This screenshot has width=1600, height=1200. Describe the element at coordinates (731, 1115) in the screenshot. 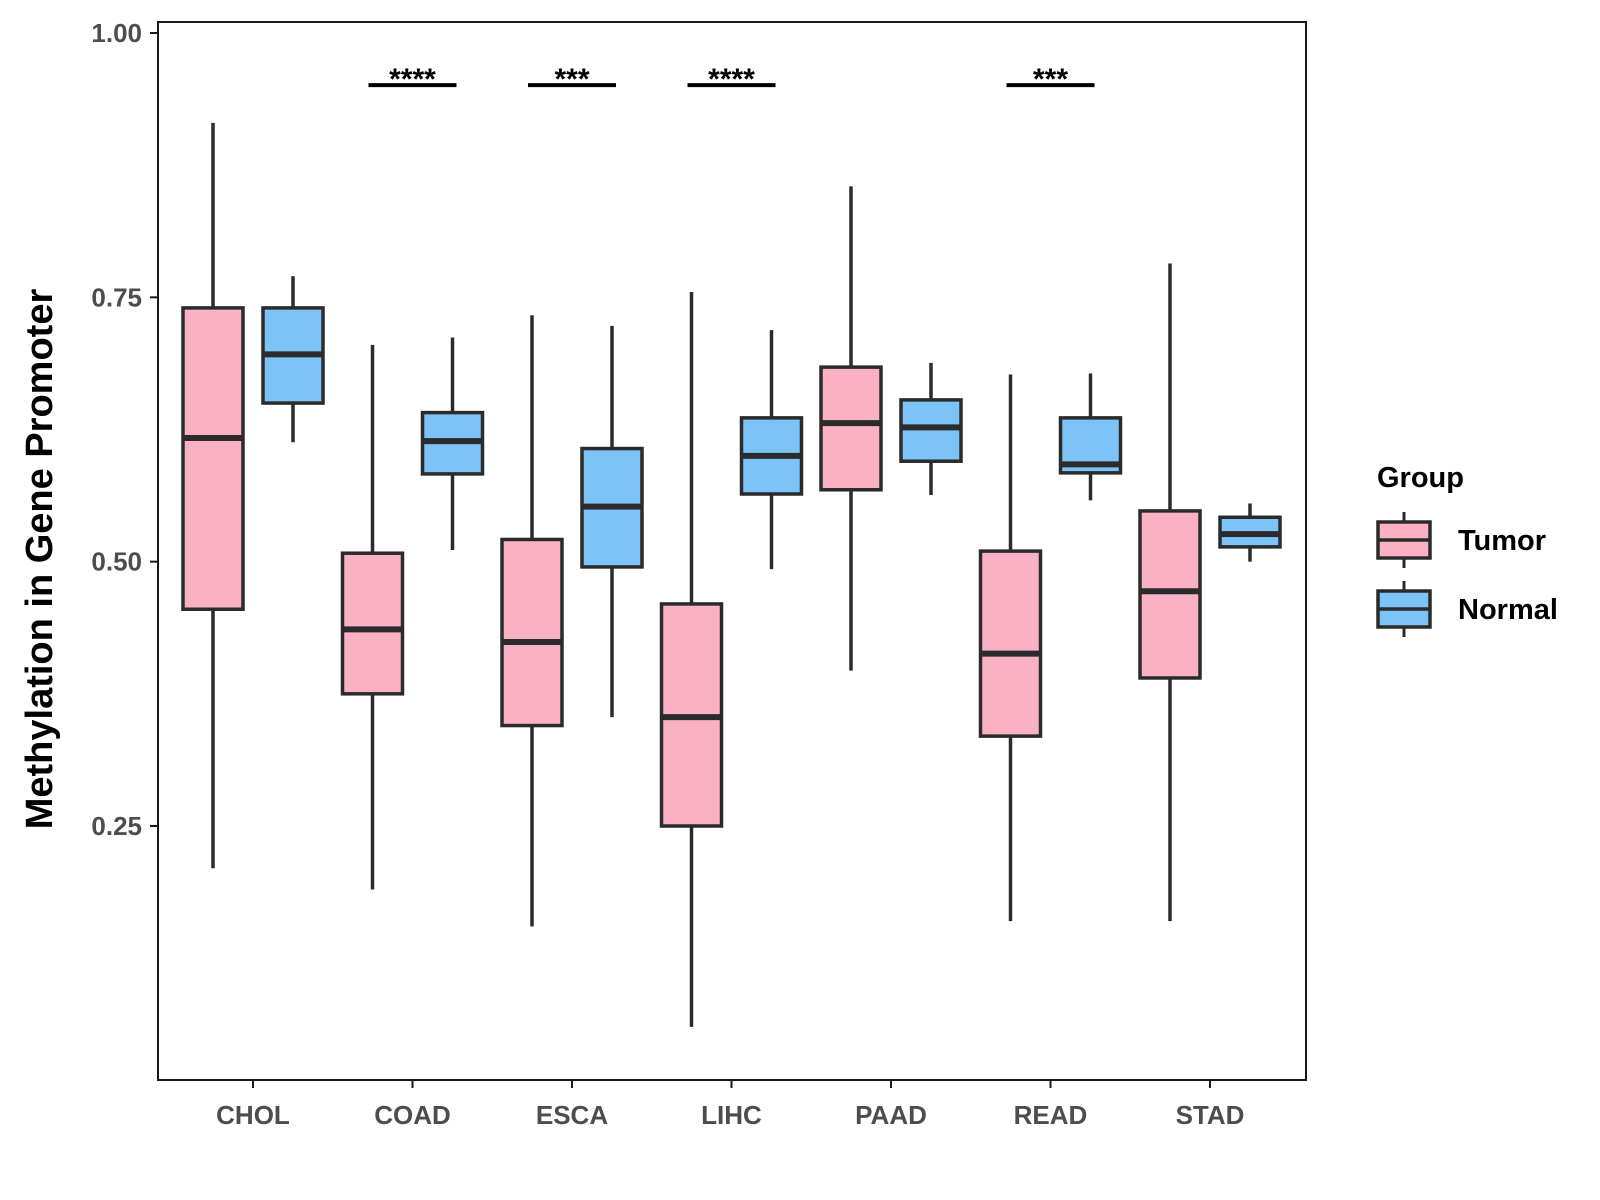

I see `x-tick-label-lihc: LIHC` at that location.